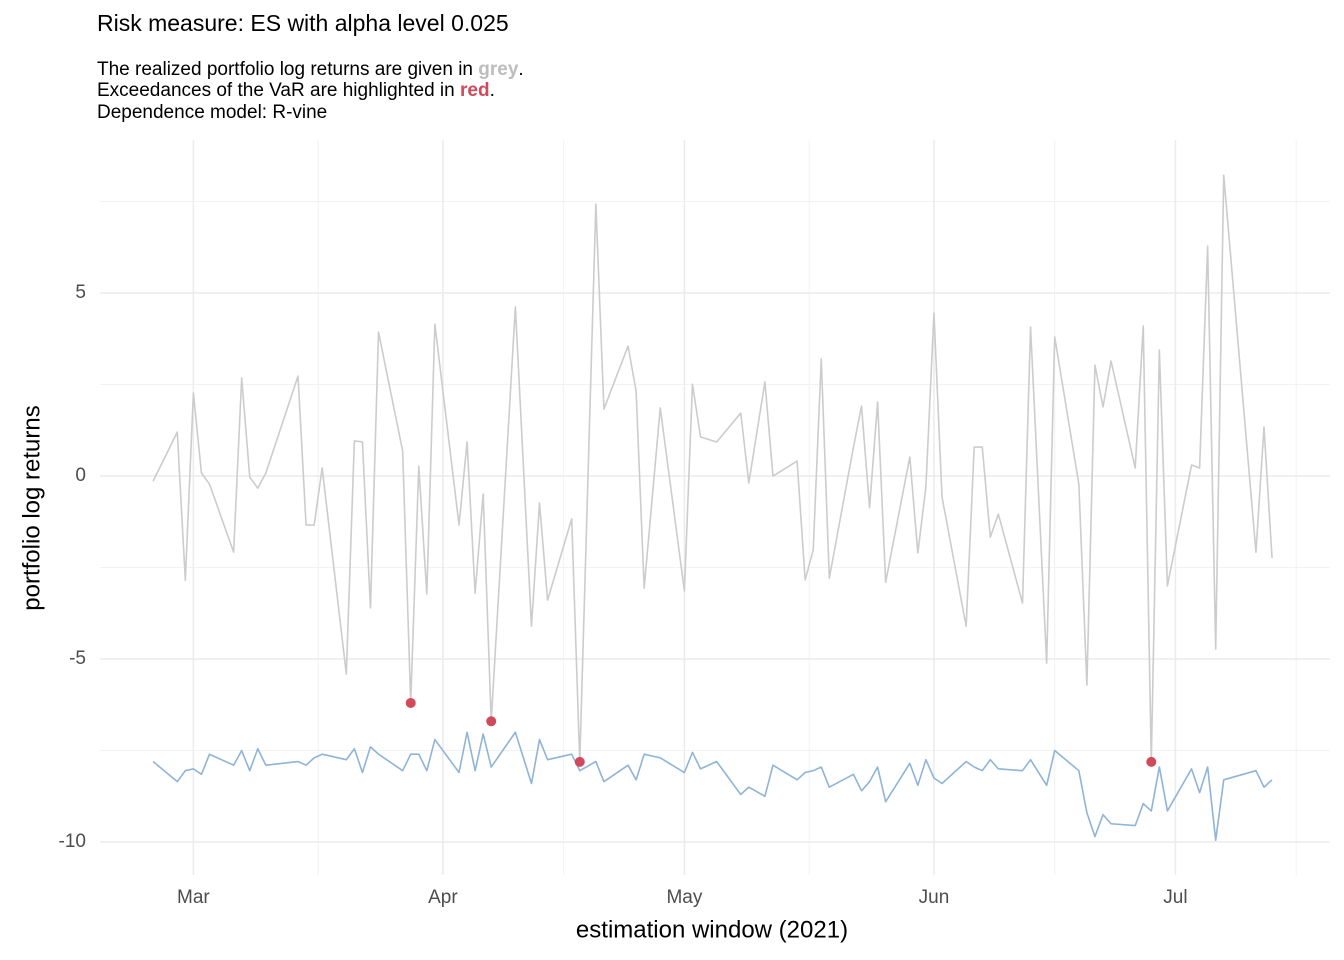 The width and height of the screenshot is (1344, 960). Describe the element at coordinates (934, 897) in the screenshot. I see `x-tick-label: Jun` at that location.